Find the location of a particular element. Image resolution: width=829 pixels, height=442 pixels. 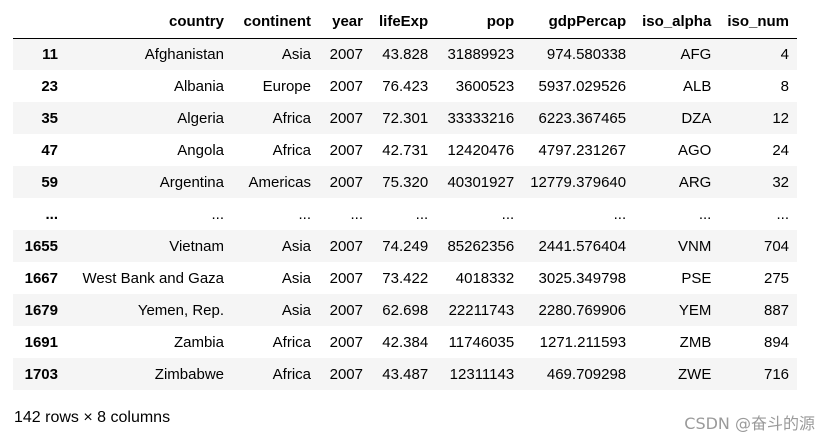

column-header-lifeexp: lifeExp is located at coordinates (404, 22).